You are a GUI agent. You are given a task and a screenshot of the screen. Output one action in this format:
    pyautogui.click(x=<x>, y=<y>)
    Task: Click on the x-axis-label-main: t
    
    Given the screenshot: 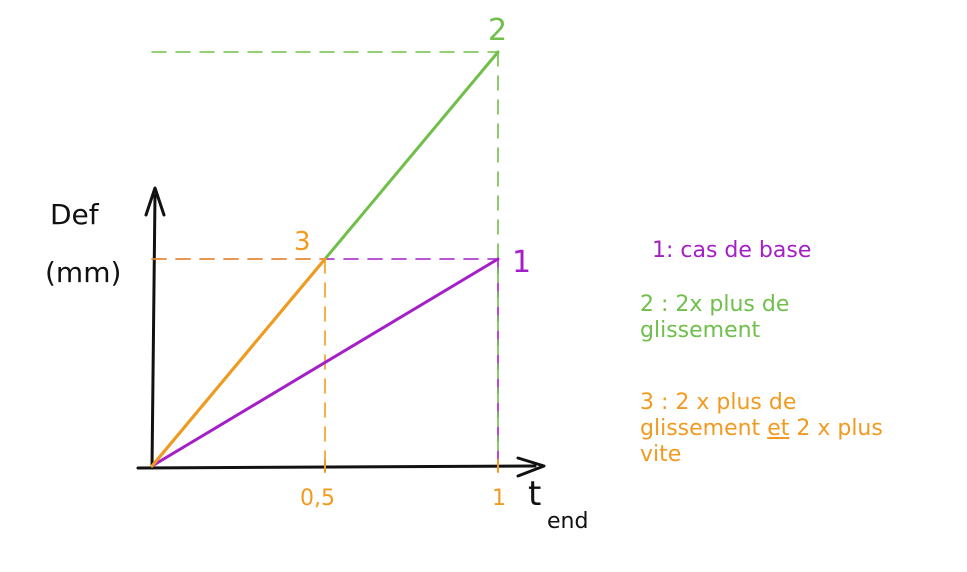 What is the action you would take?
    pyautogui.click(x=534, y=494)
    